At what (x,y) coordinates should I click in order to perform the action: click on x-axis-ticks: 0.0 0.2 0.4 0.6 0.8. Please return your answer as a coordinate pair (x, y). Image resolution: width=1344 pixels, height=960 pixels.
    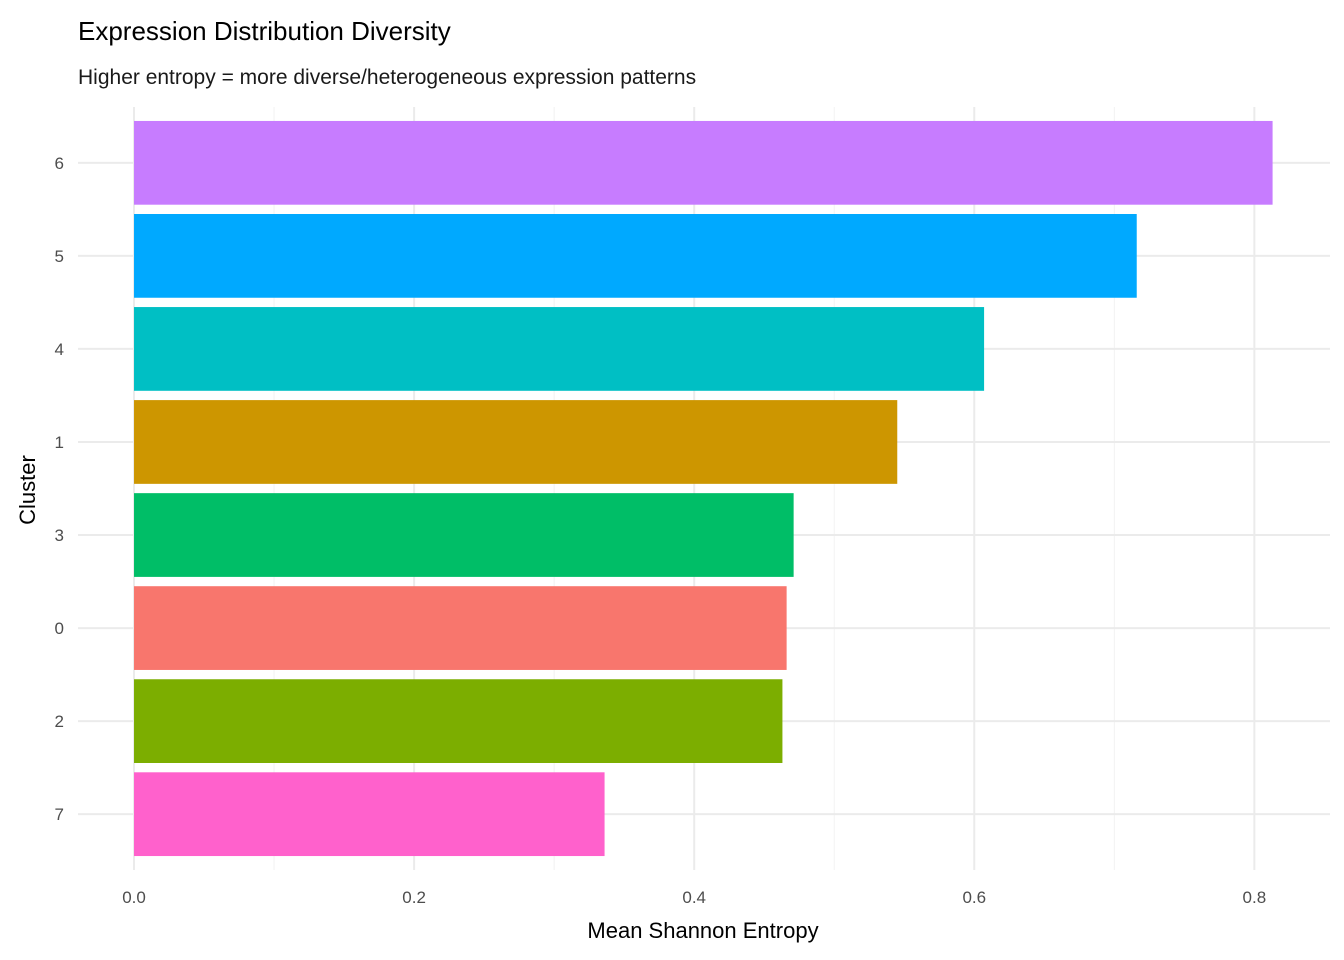
    Looking at the image, I should click on (694, 897).